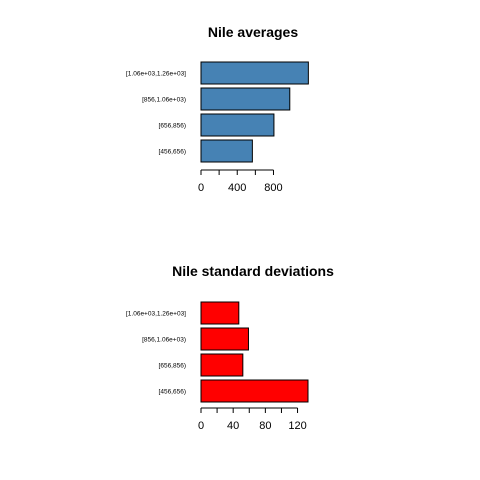 This screenshot has height=480, width=480. I want to click on x-tick-label: 800, so click(273, 188).